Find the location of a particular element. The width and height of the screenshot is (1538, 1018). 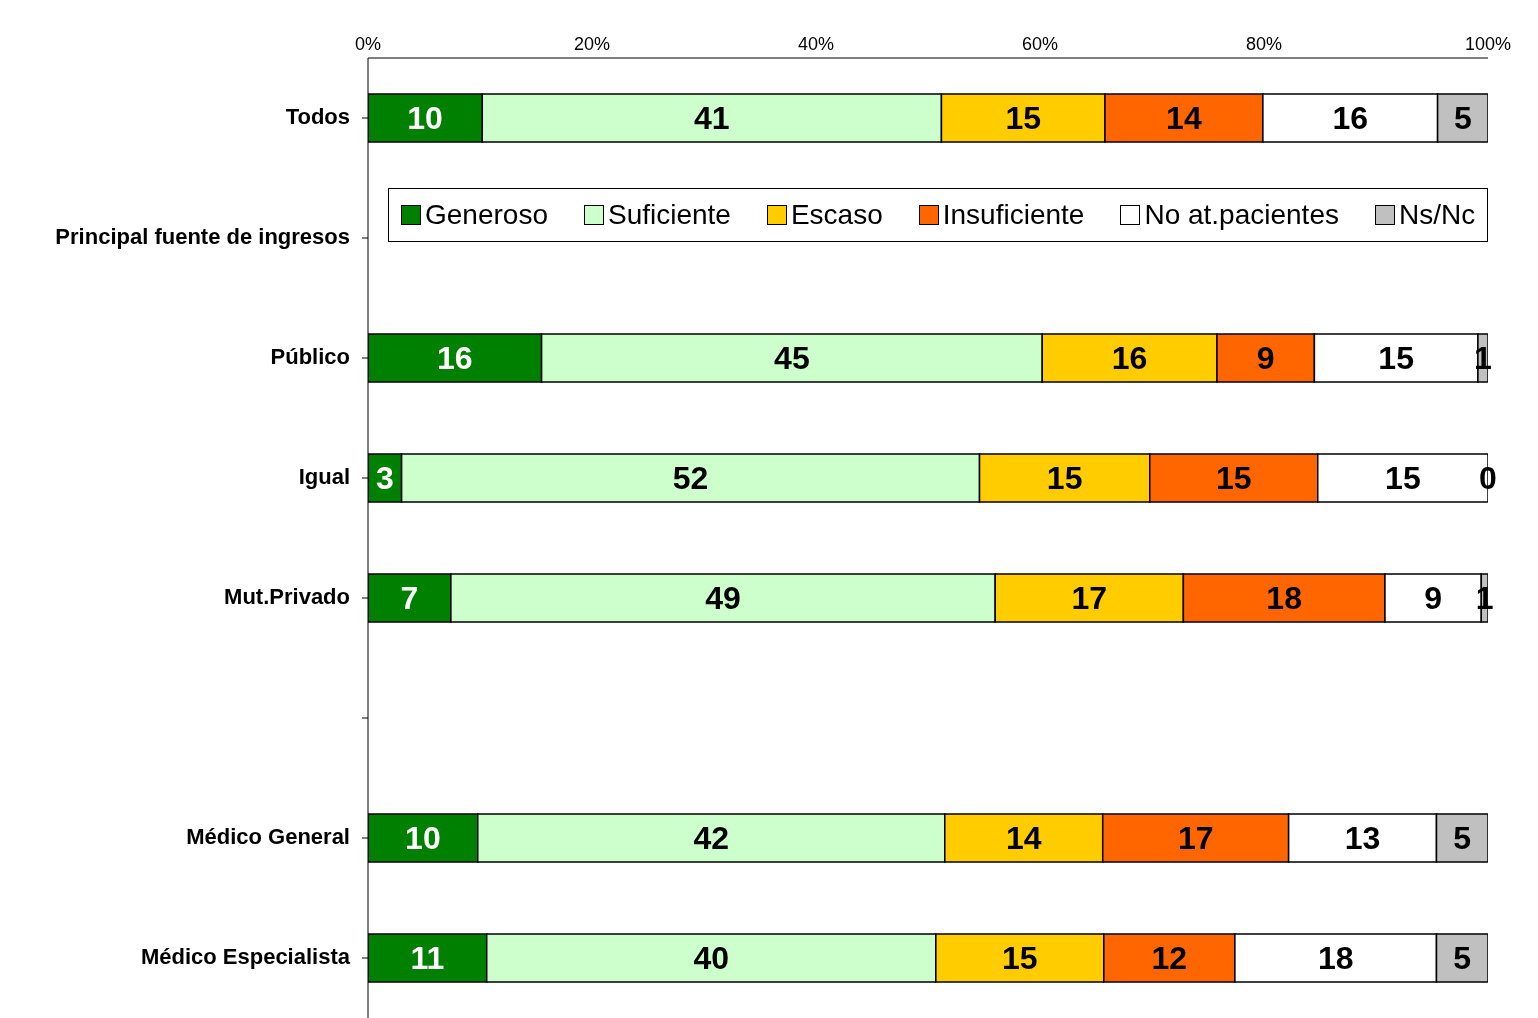

legend-label: Insuficiente is located at coordinates (1013, 215).